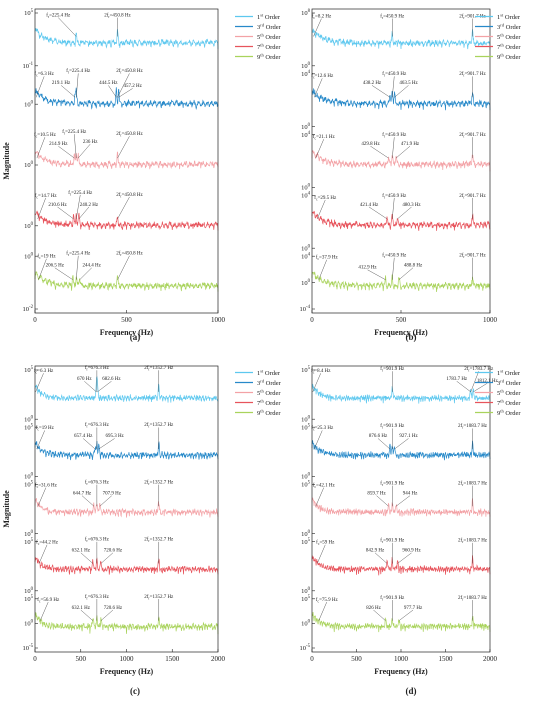 This screenshot has height=705, width=550. What do you see at coordinates (45, 429) in the screenshot?
I see `annotation-label: fc=19 Hz` at bounding box center [45, 429].